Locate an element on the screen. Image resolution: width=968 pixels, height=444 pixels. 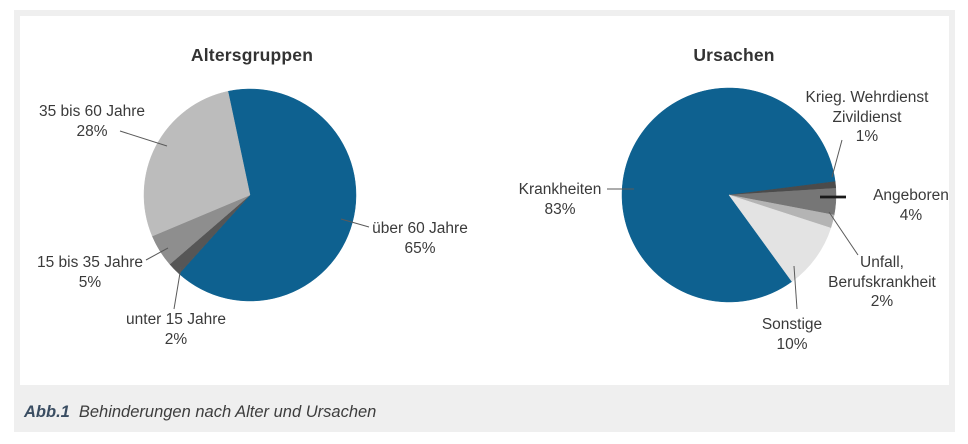
slice-name: 15 bis 35 Jahre is located at coordinates (90, 262).